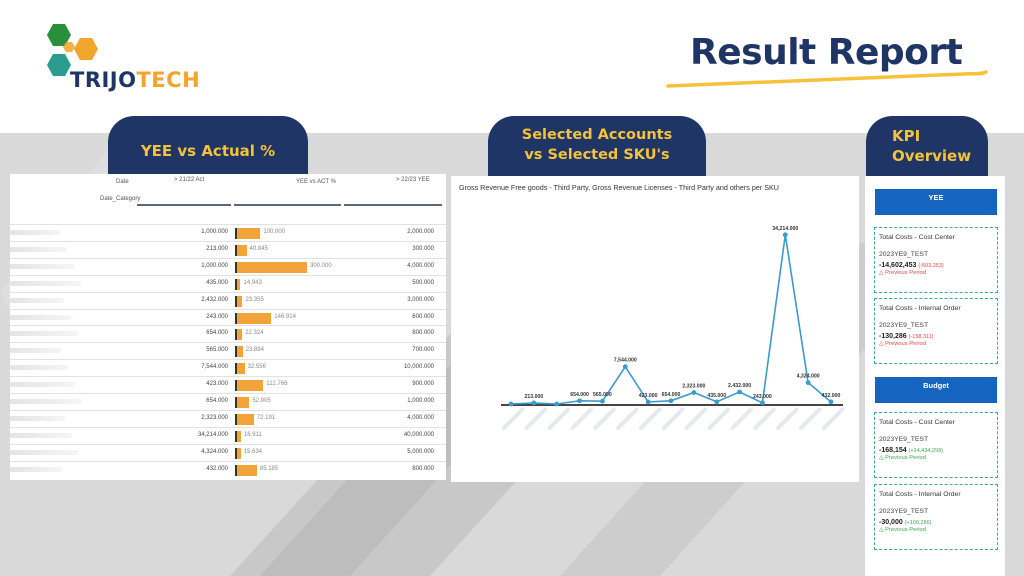 This screenshot has height=576, width=1024. Describe the element at coordinates (423, 248) in the screenshot. I see `cell-yee: 300.000` at that location.